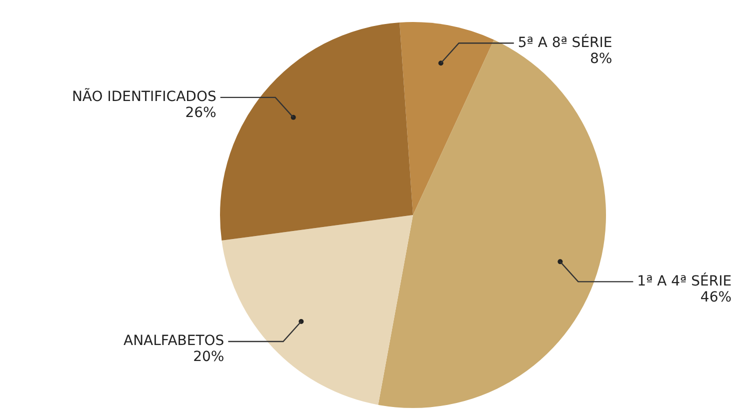 This screenshot has width=746, height=409. Describe the element at coordinates (174, 341) in the screenshot. I see `slice-label: ANALFABETOS` at that location.